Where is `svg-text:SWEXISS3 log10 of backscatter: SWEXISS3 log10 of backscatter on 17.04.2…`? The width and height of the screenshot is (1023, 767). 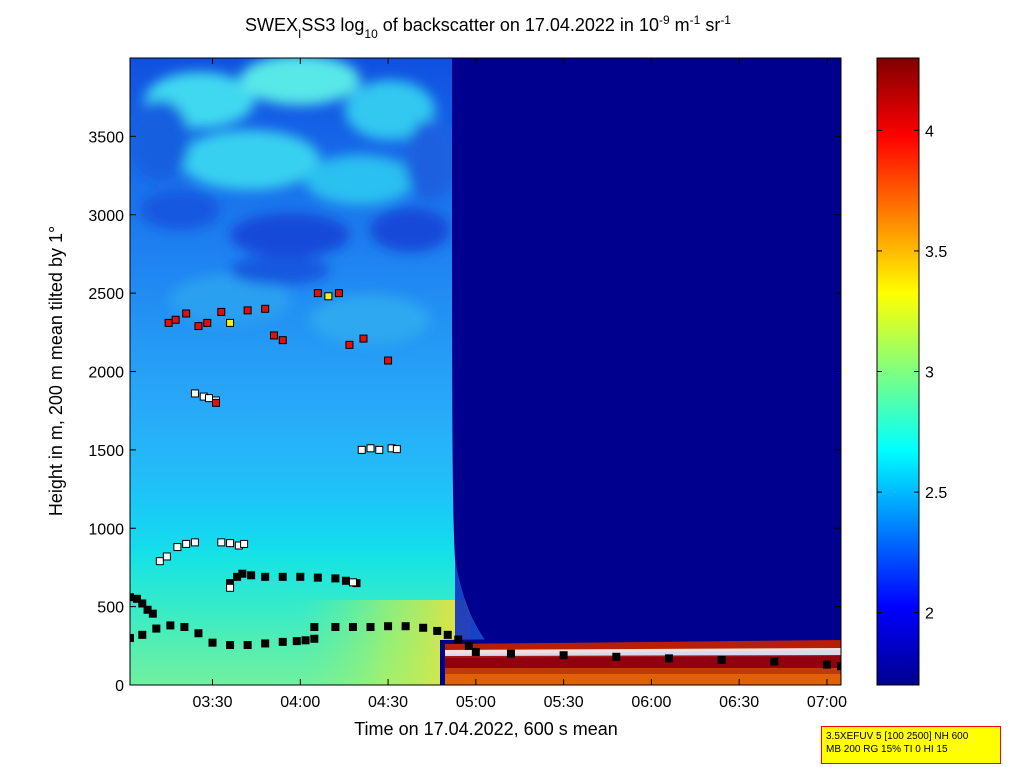 svg-text:SWEXISS3 log10 of backscatter: SWEXISS3 log10 of backscatter on 17.04.2… is located at coordinates (488, 27).